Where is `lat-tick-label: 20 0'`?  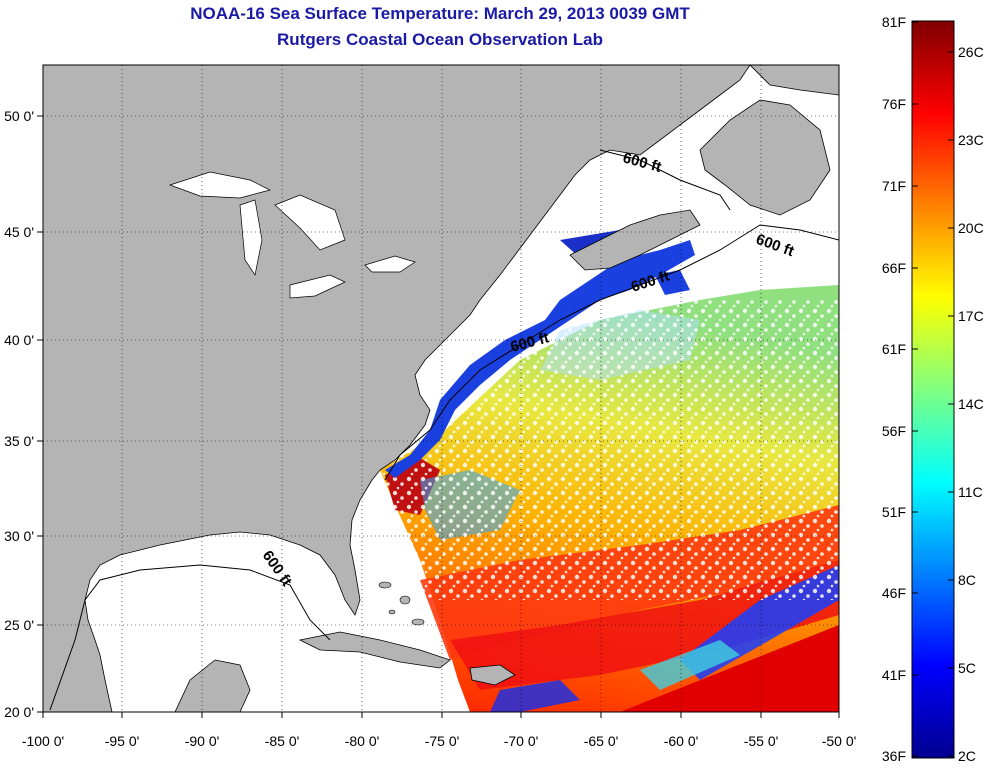
lat-tick-label: 20 0' is located at coordinates (19, 712).